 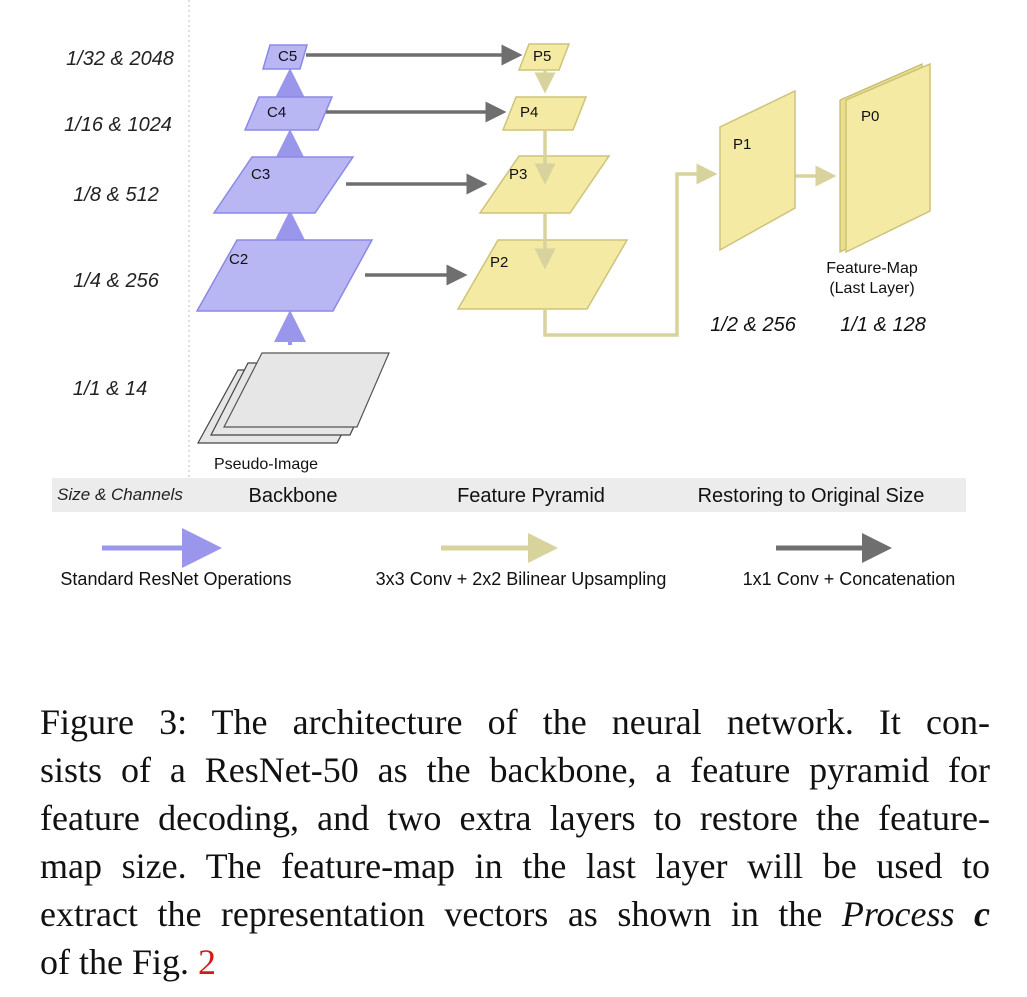 What do you see at coordinates (871, 288) in the screenshot?
I see `feature-map-label-line2: (Last Layer)` at bounding box center [871, 288].